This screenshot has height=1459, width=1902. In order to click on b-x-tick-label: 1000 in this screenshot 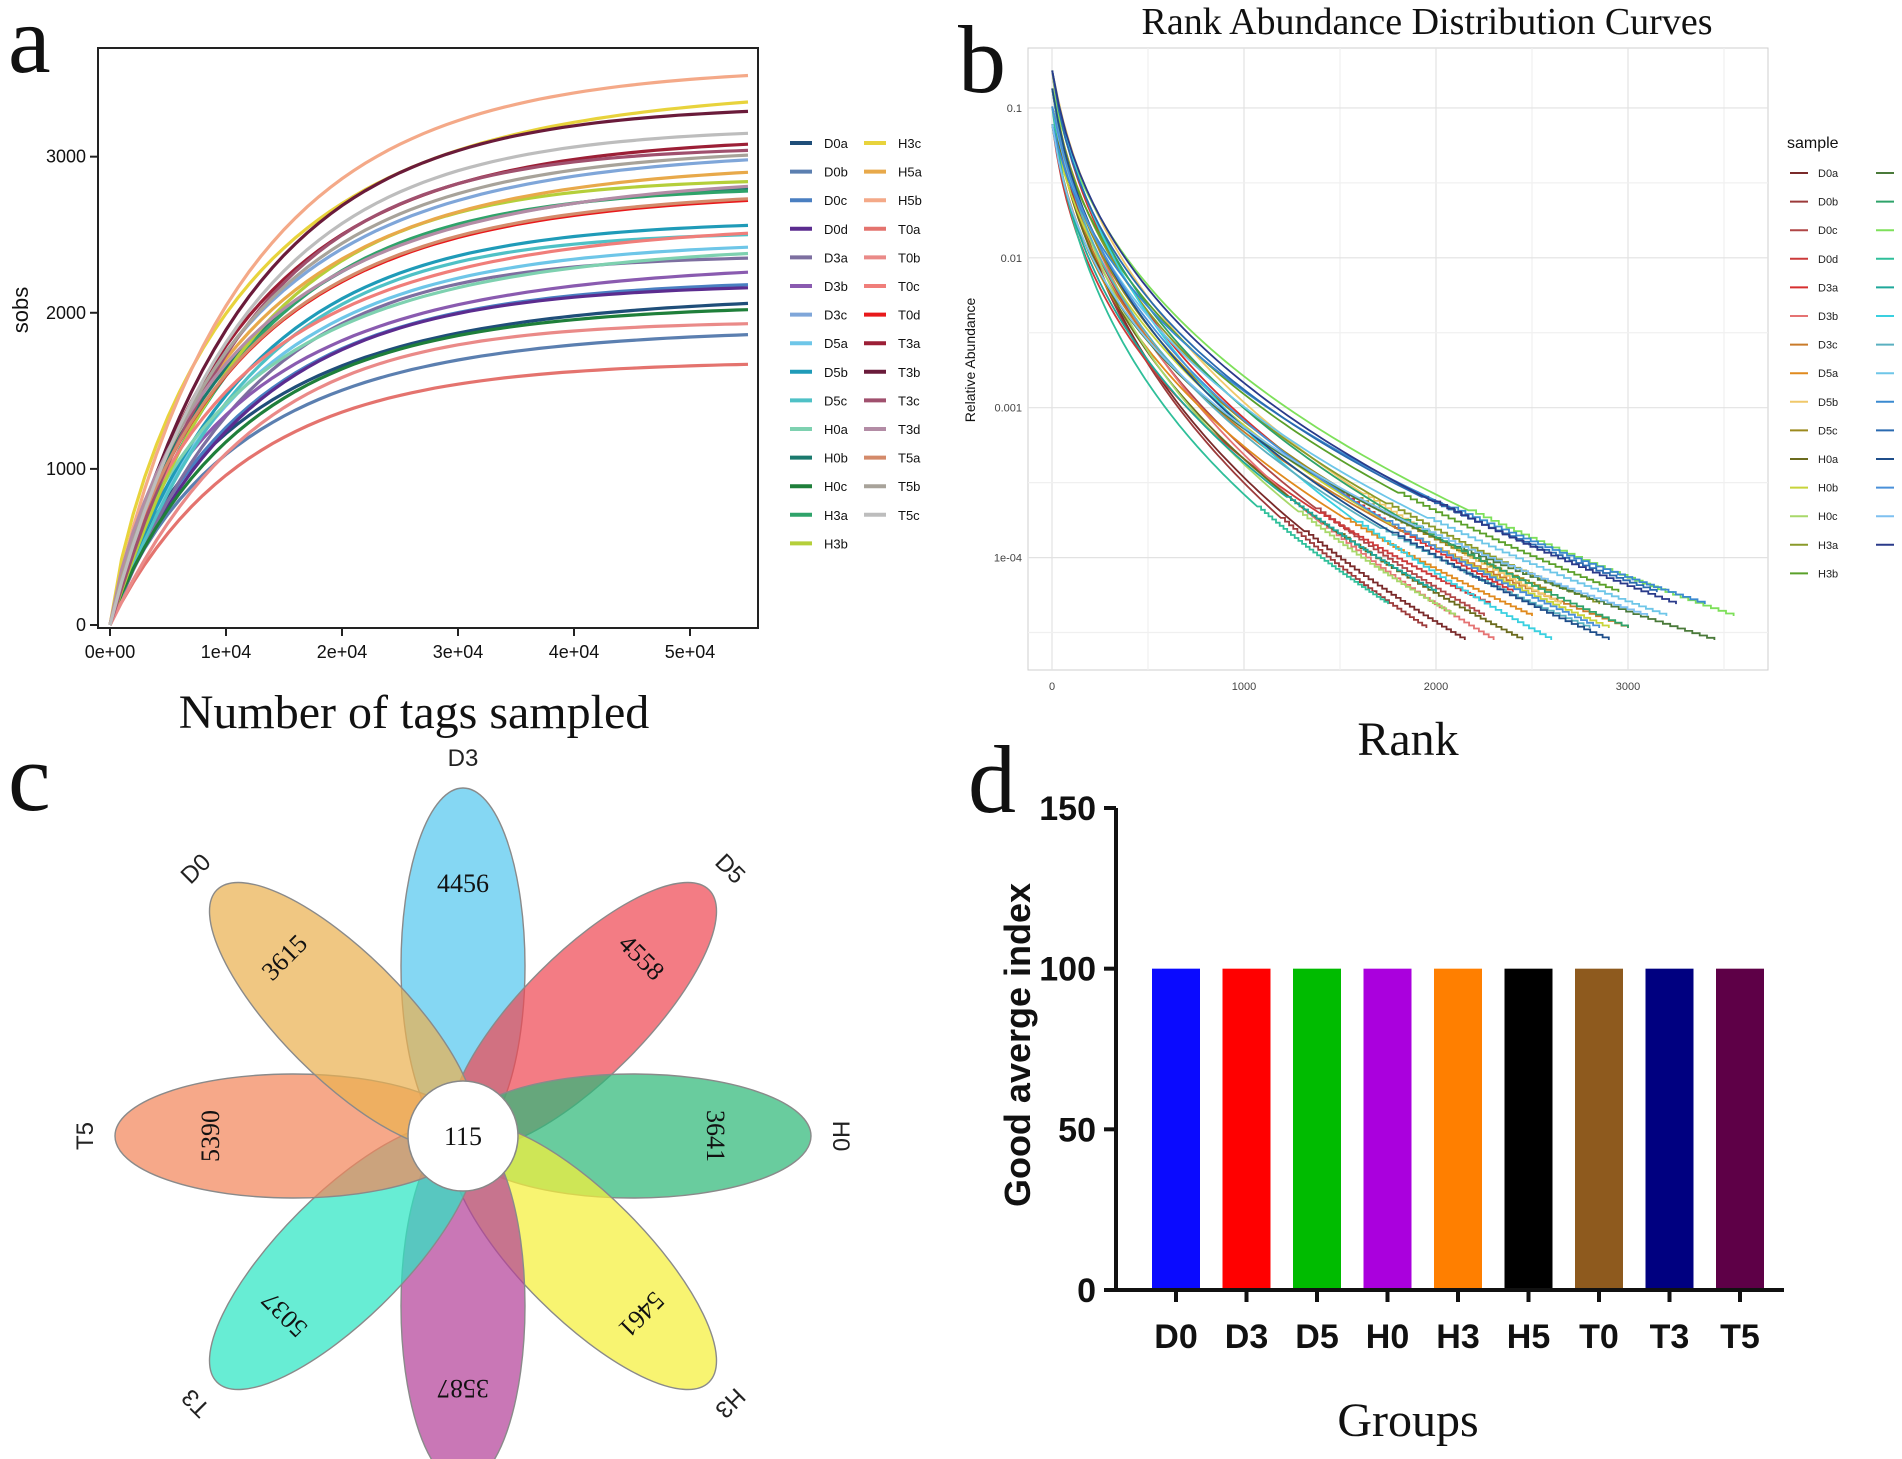, I will do `click(1244, 687)`.